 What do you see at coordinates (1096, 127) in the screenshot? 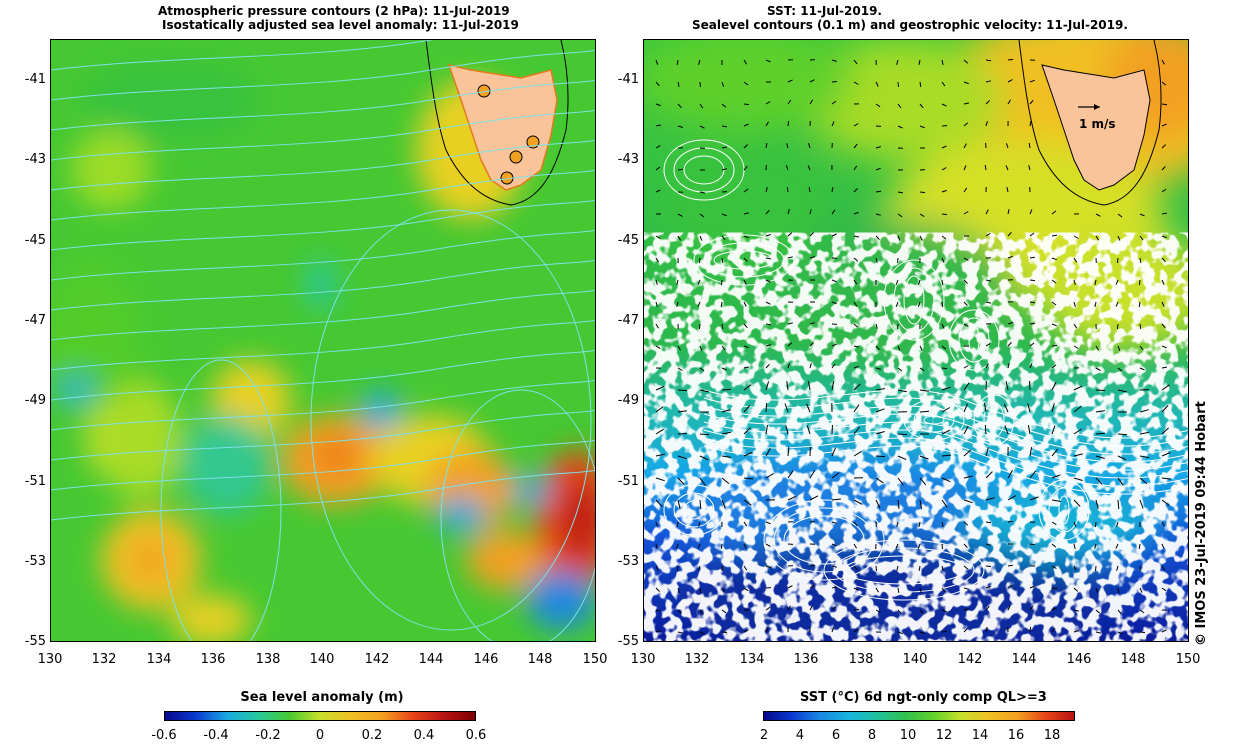
I see `tasmania-land` at bounding box center [1096, 127].